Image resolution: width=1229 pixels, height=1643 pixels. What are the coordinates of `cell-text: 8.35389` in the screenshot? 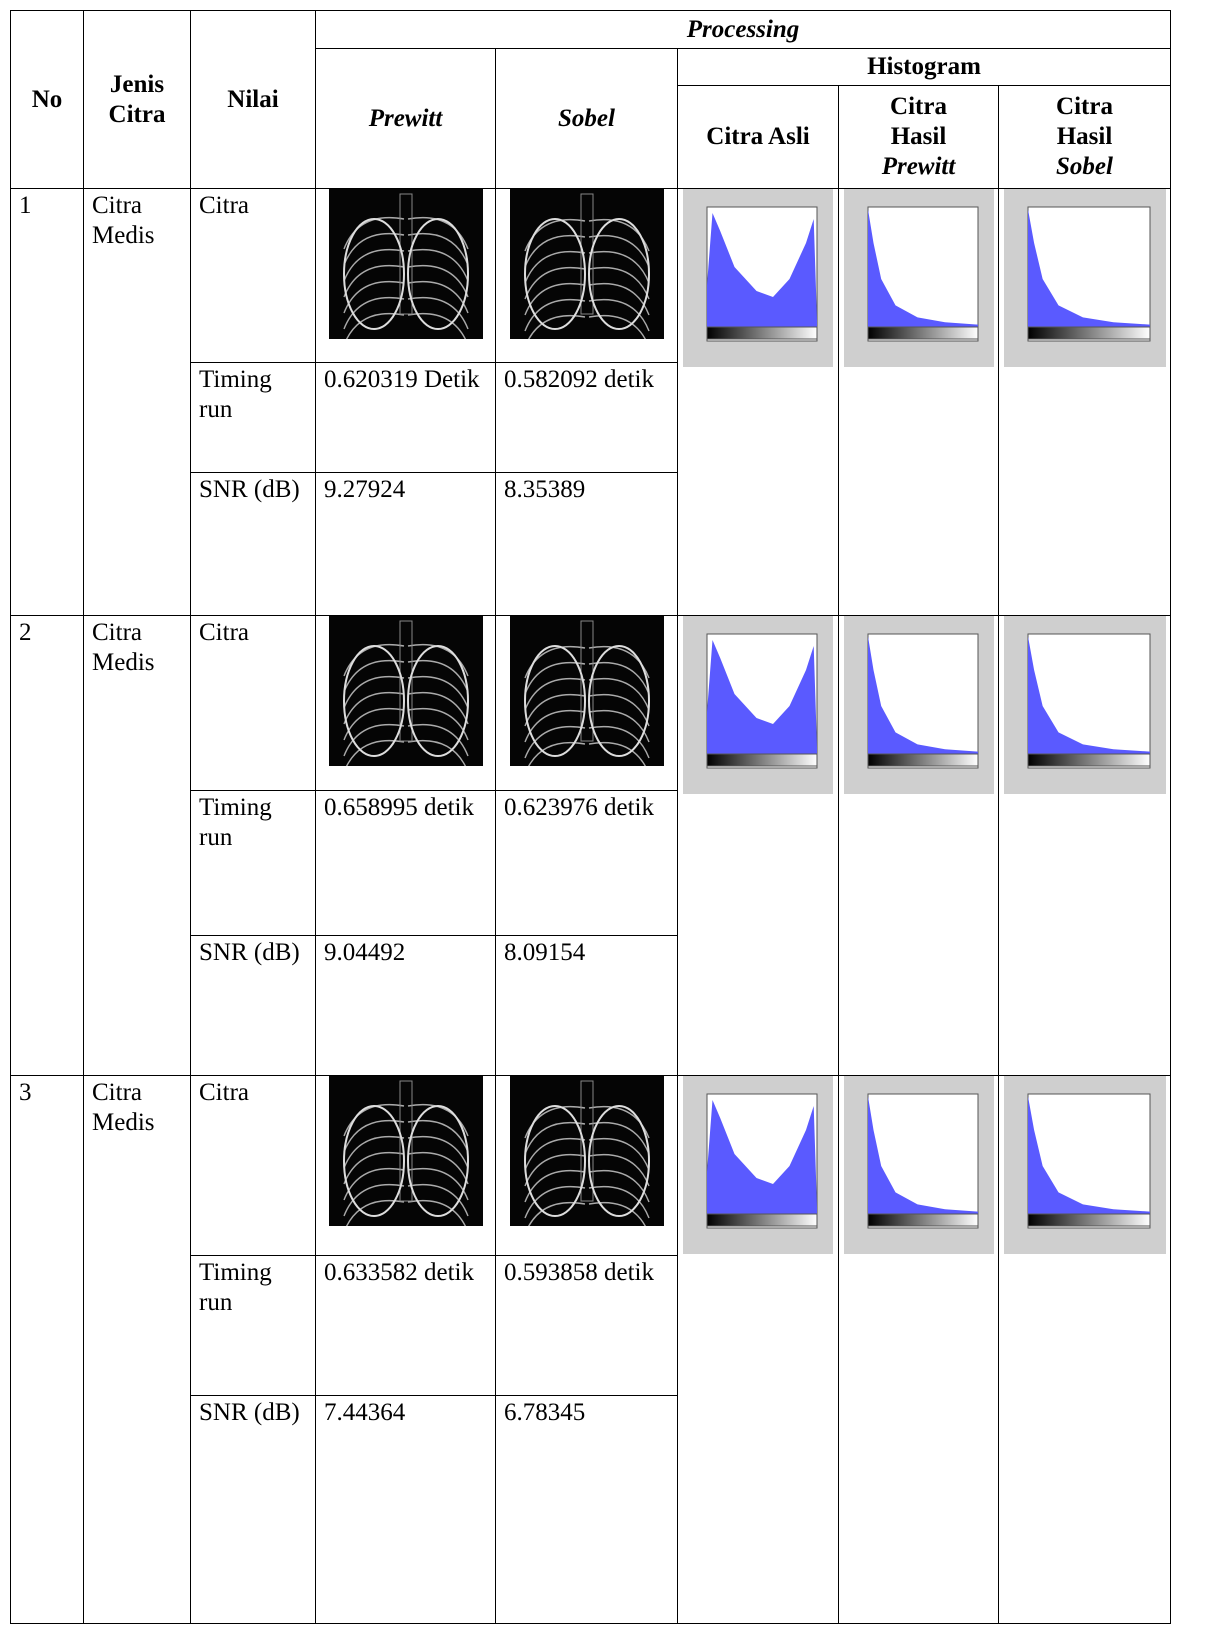 It's located at (545, 489).